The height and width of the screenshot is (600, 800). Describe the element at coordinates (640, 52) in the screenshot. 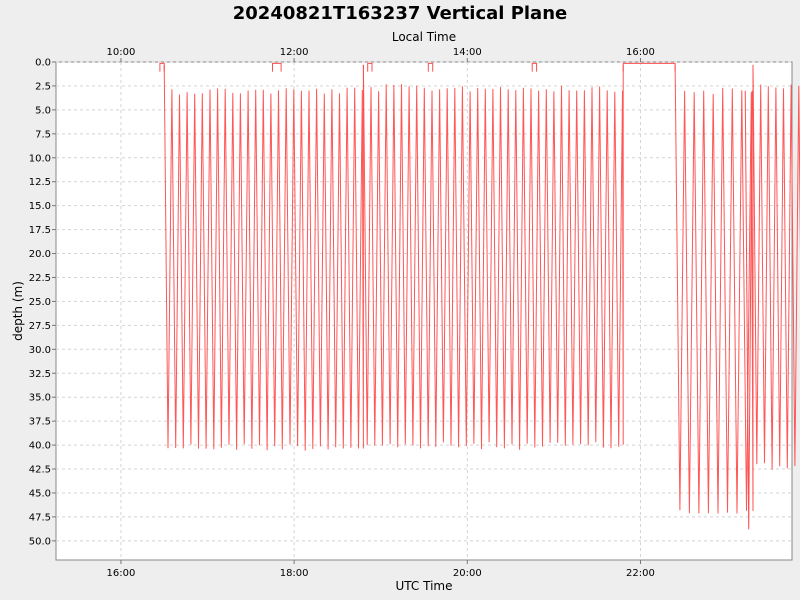

I see `top-tick-label: 16:00` at that location.